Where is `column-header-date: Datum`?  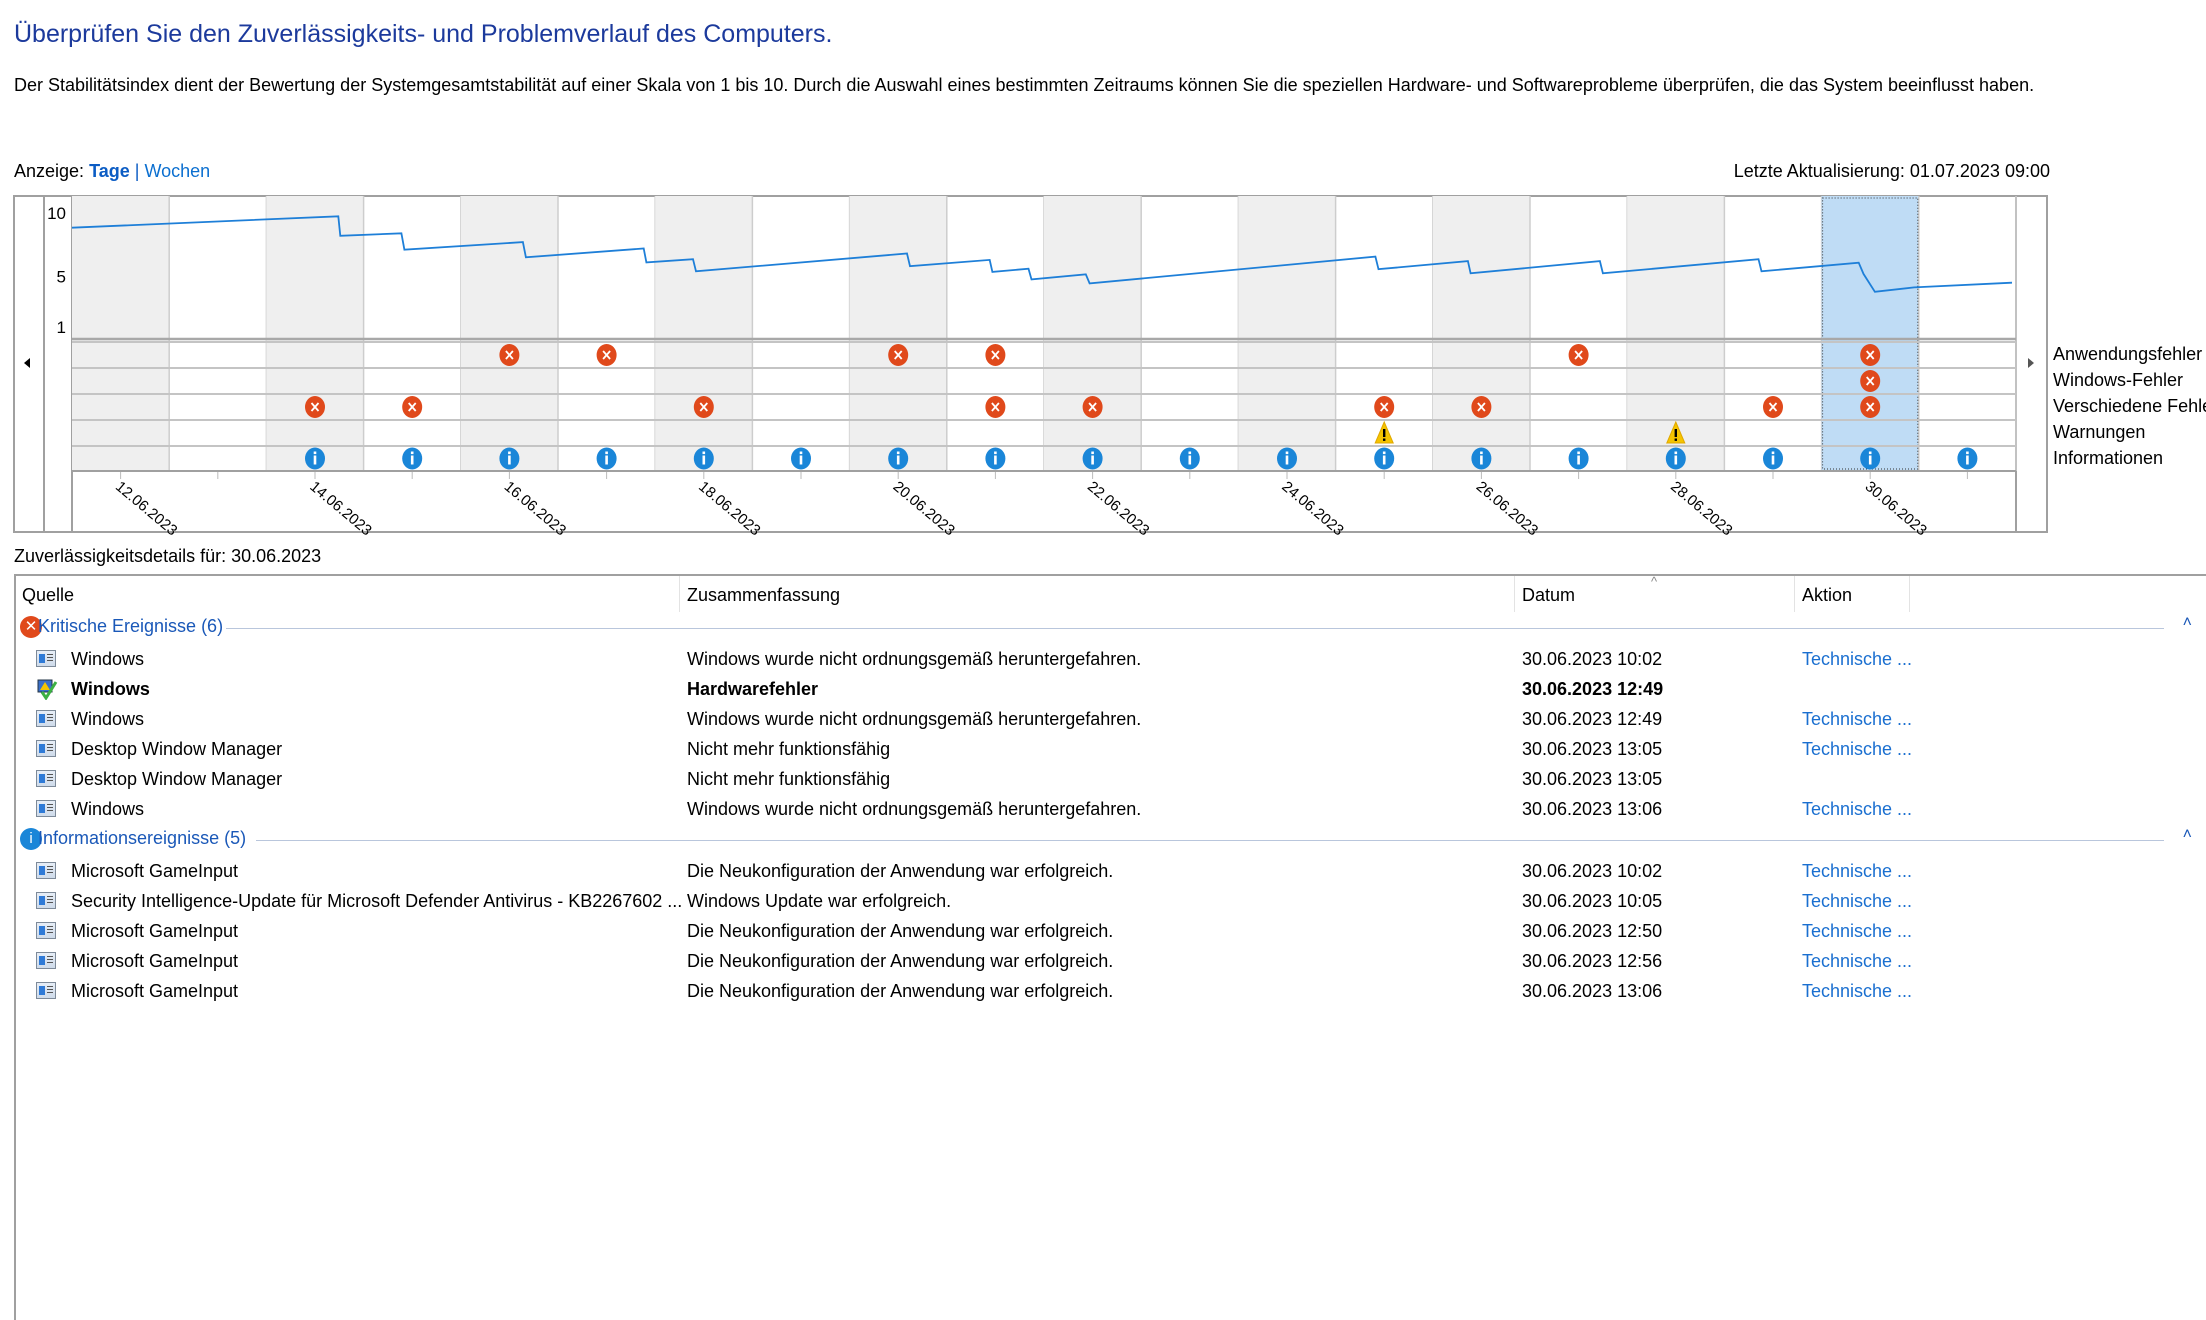
column-header-date: Datum is located at coordinates (1548, 598).